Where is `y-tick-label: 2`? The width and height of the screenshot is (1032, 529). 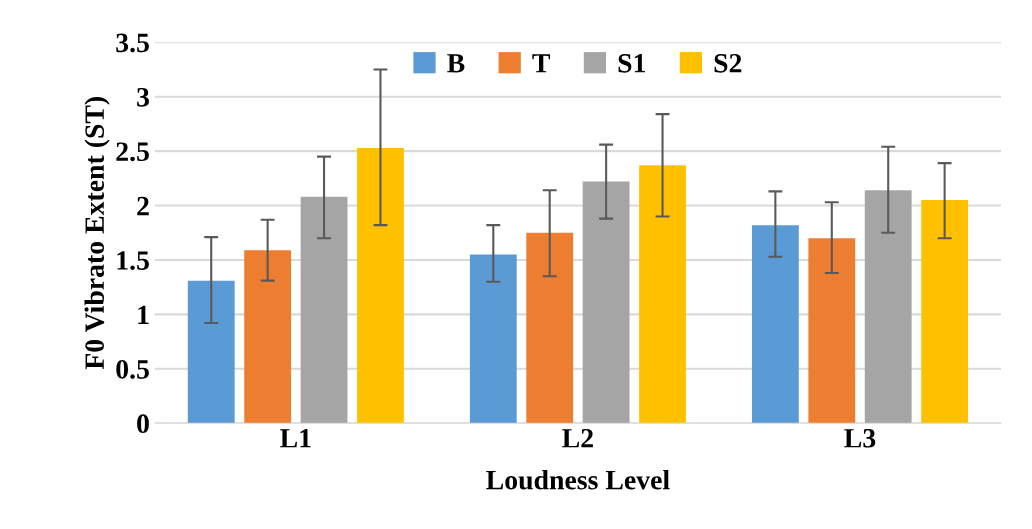
y-tick-label: 2 is located at coordinates (143, 206).